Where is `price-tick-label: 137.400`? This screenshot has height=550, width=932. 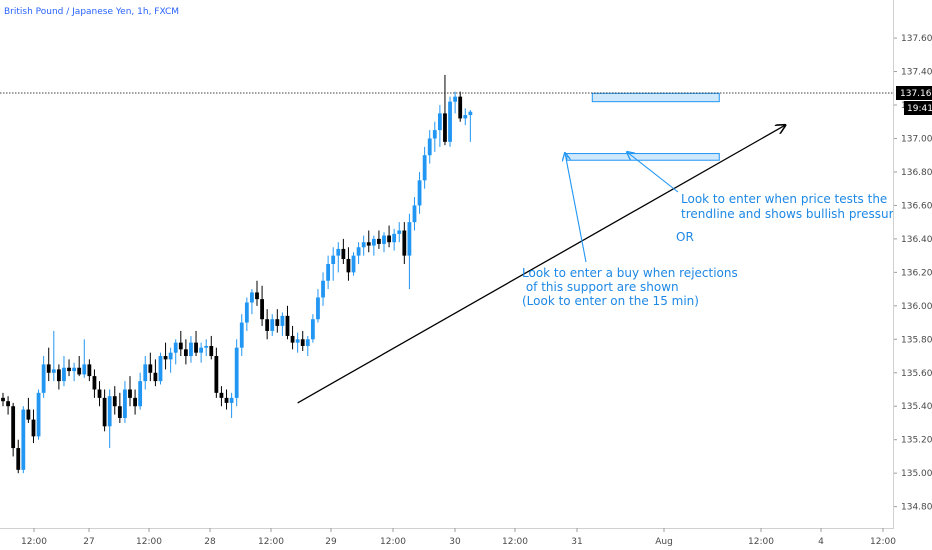 price-tick-label: 137.400 is located at coordinates (916, 73).